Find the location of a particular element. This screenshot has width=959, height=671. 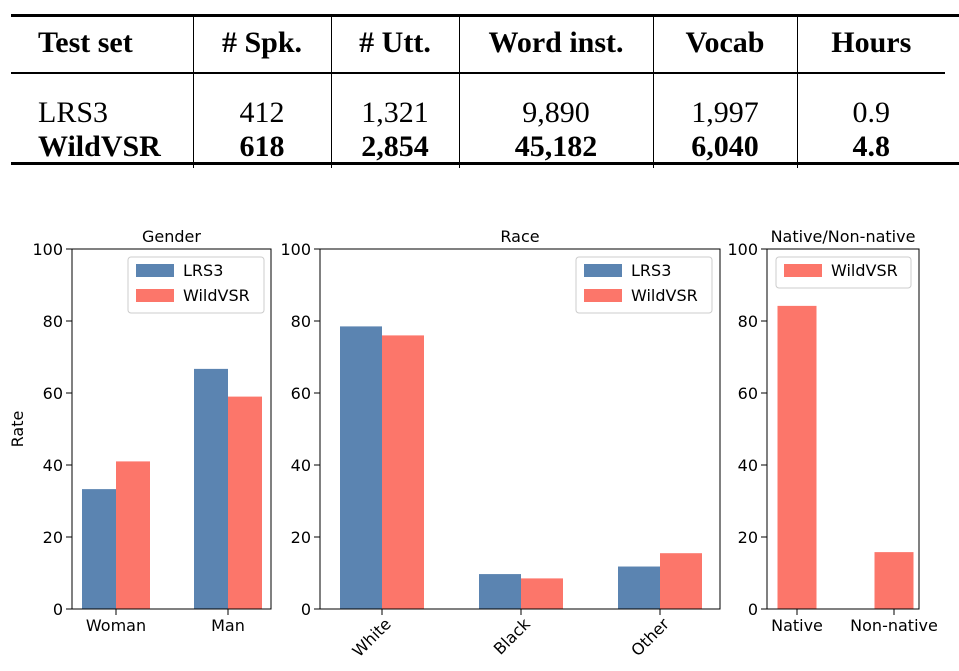

x-tick-label: Woman is located at coordinates (116, 625).